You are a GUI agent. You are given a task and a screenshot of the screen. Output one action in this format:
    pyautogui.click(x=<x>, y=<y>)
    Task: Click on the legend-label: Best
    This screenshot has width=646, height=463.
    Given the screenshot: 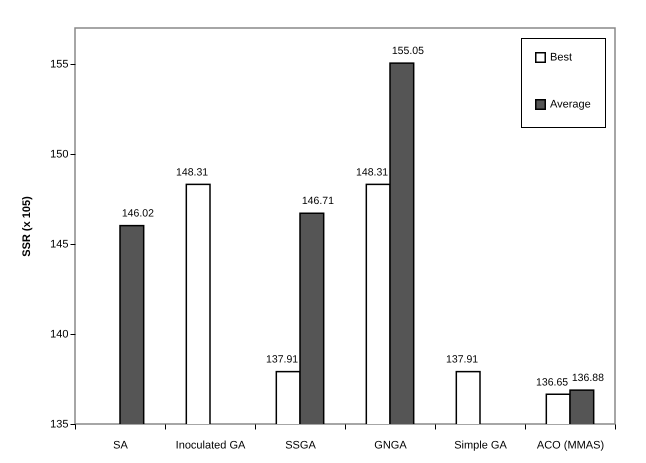 What is the action you would take?
    pyautogui.click(x=561, y=58)
    